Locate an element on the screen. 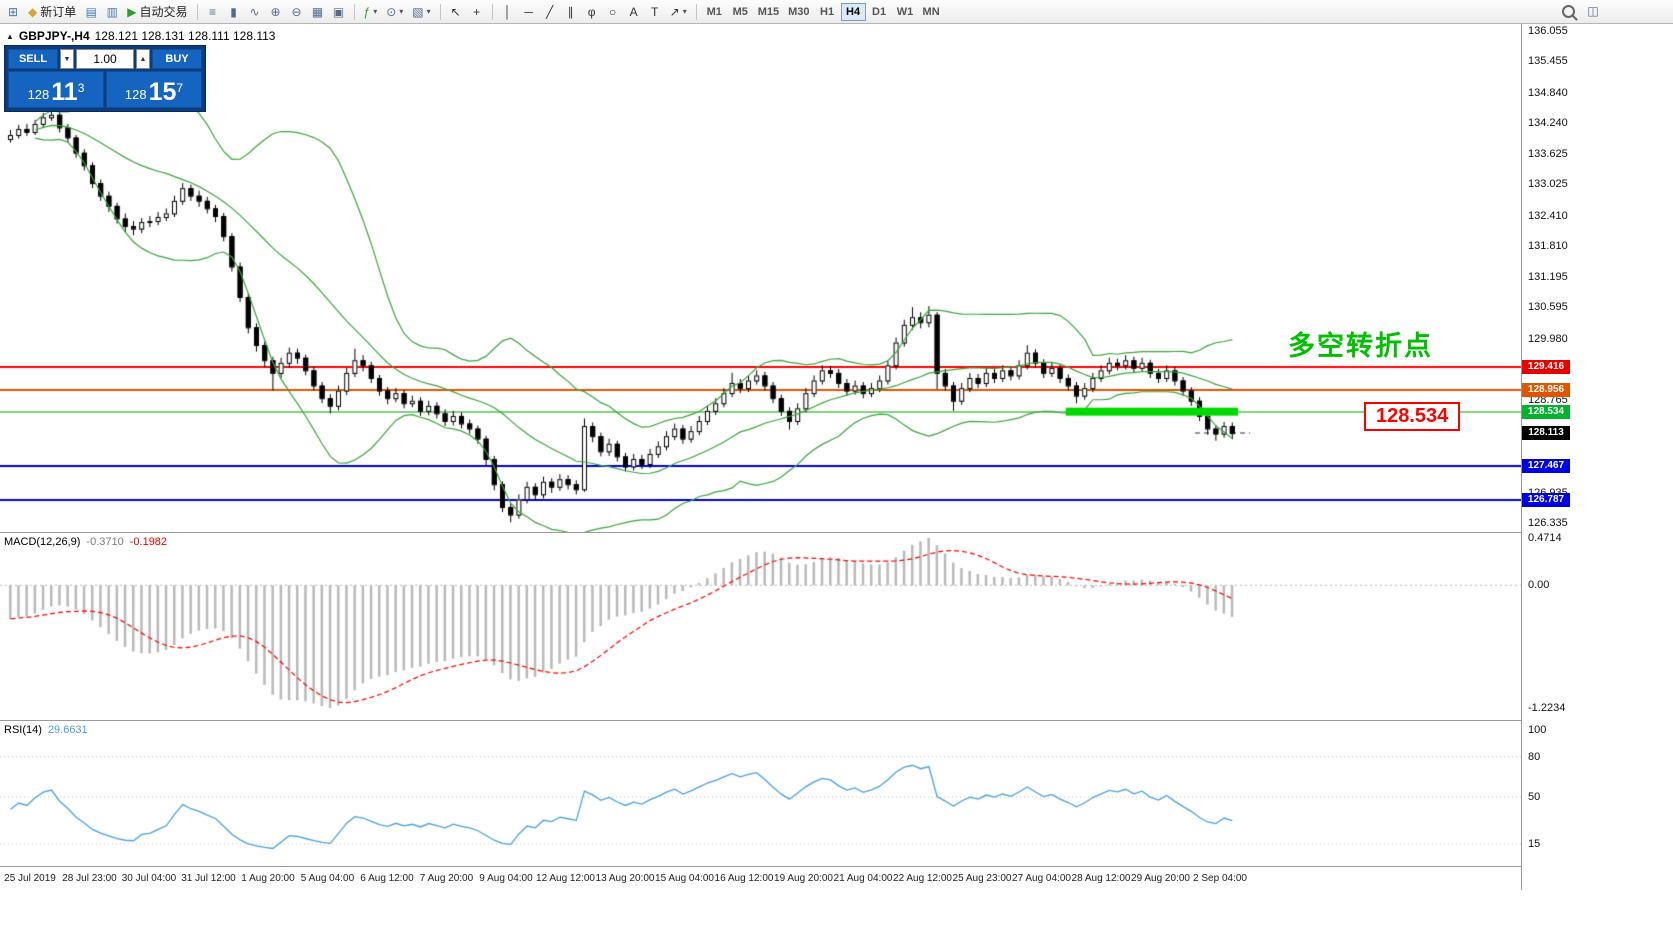  price-tick-label: 136.055 is located at coordinates (1548, 31).